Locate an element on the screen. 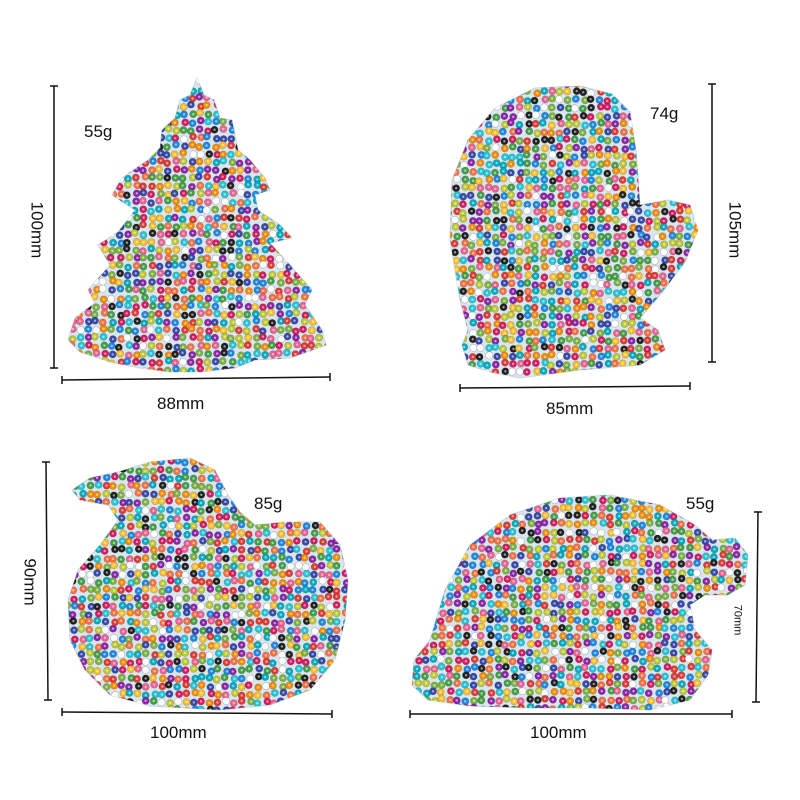 Image resolution: width=800 pixels, height=800 pixels. weight-label: 74g is located at coordinates (664, 113).